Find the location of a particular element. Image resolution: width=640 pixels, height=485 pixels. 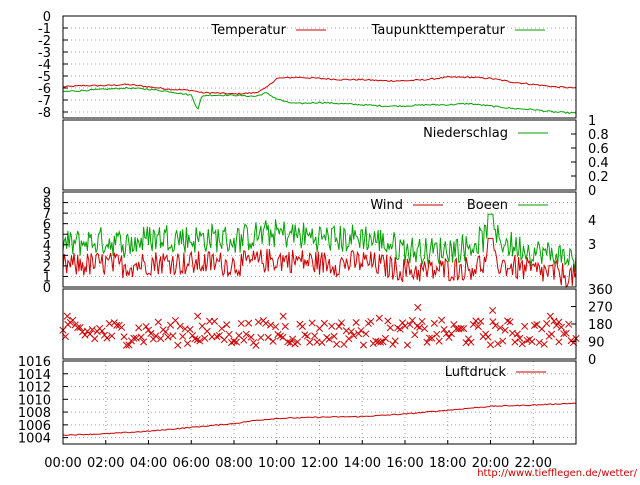

precipitation-y-tick-label: 1 is located at coordinates (592, 121).